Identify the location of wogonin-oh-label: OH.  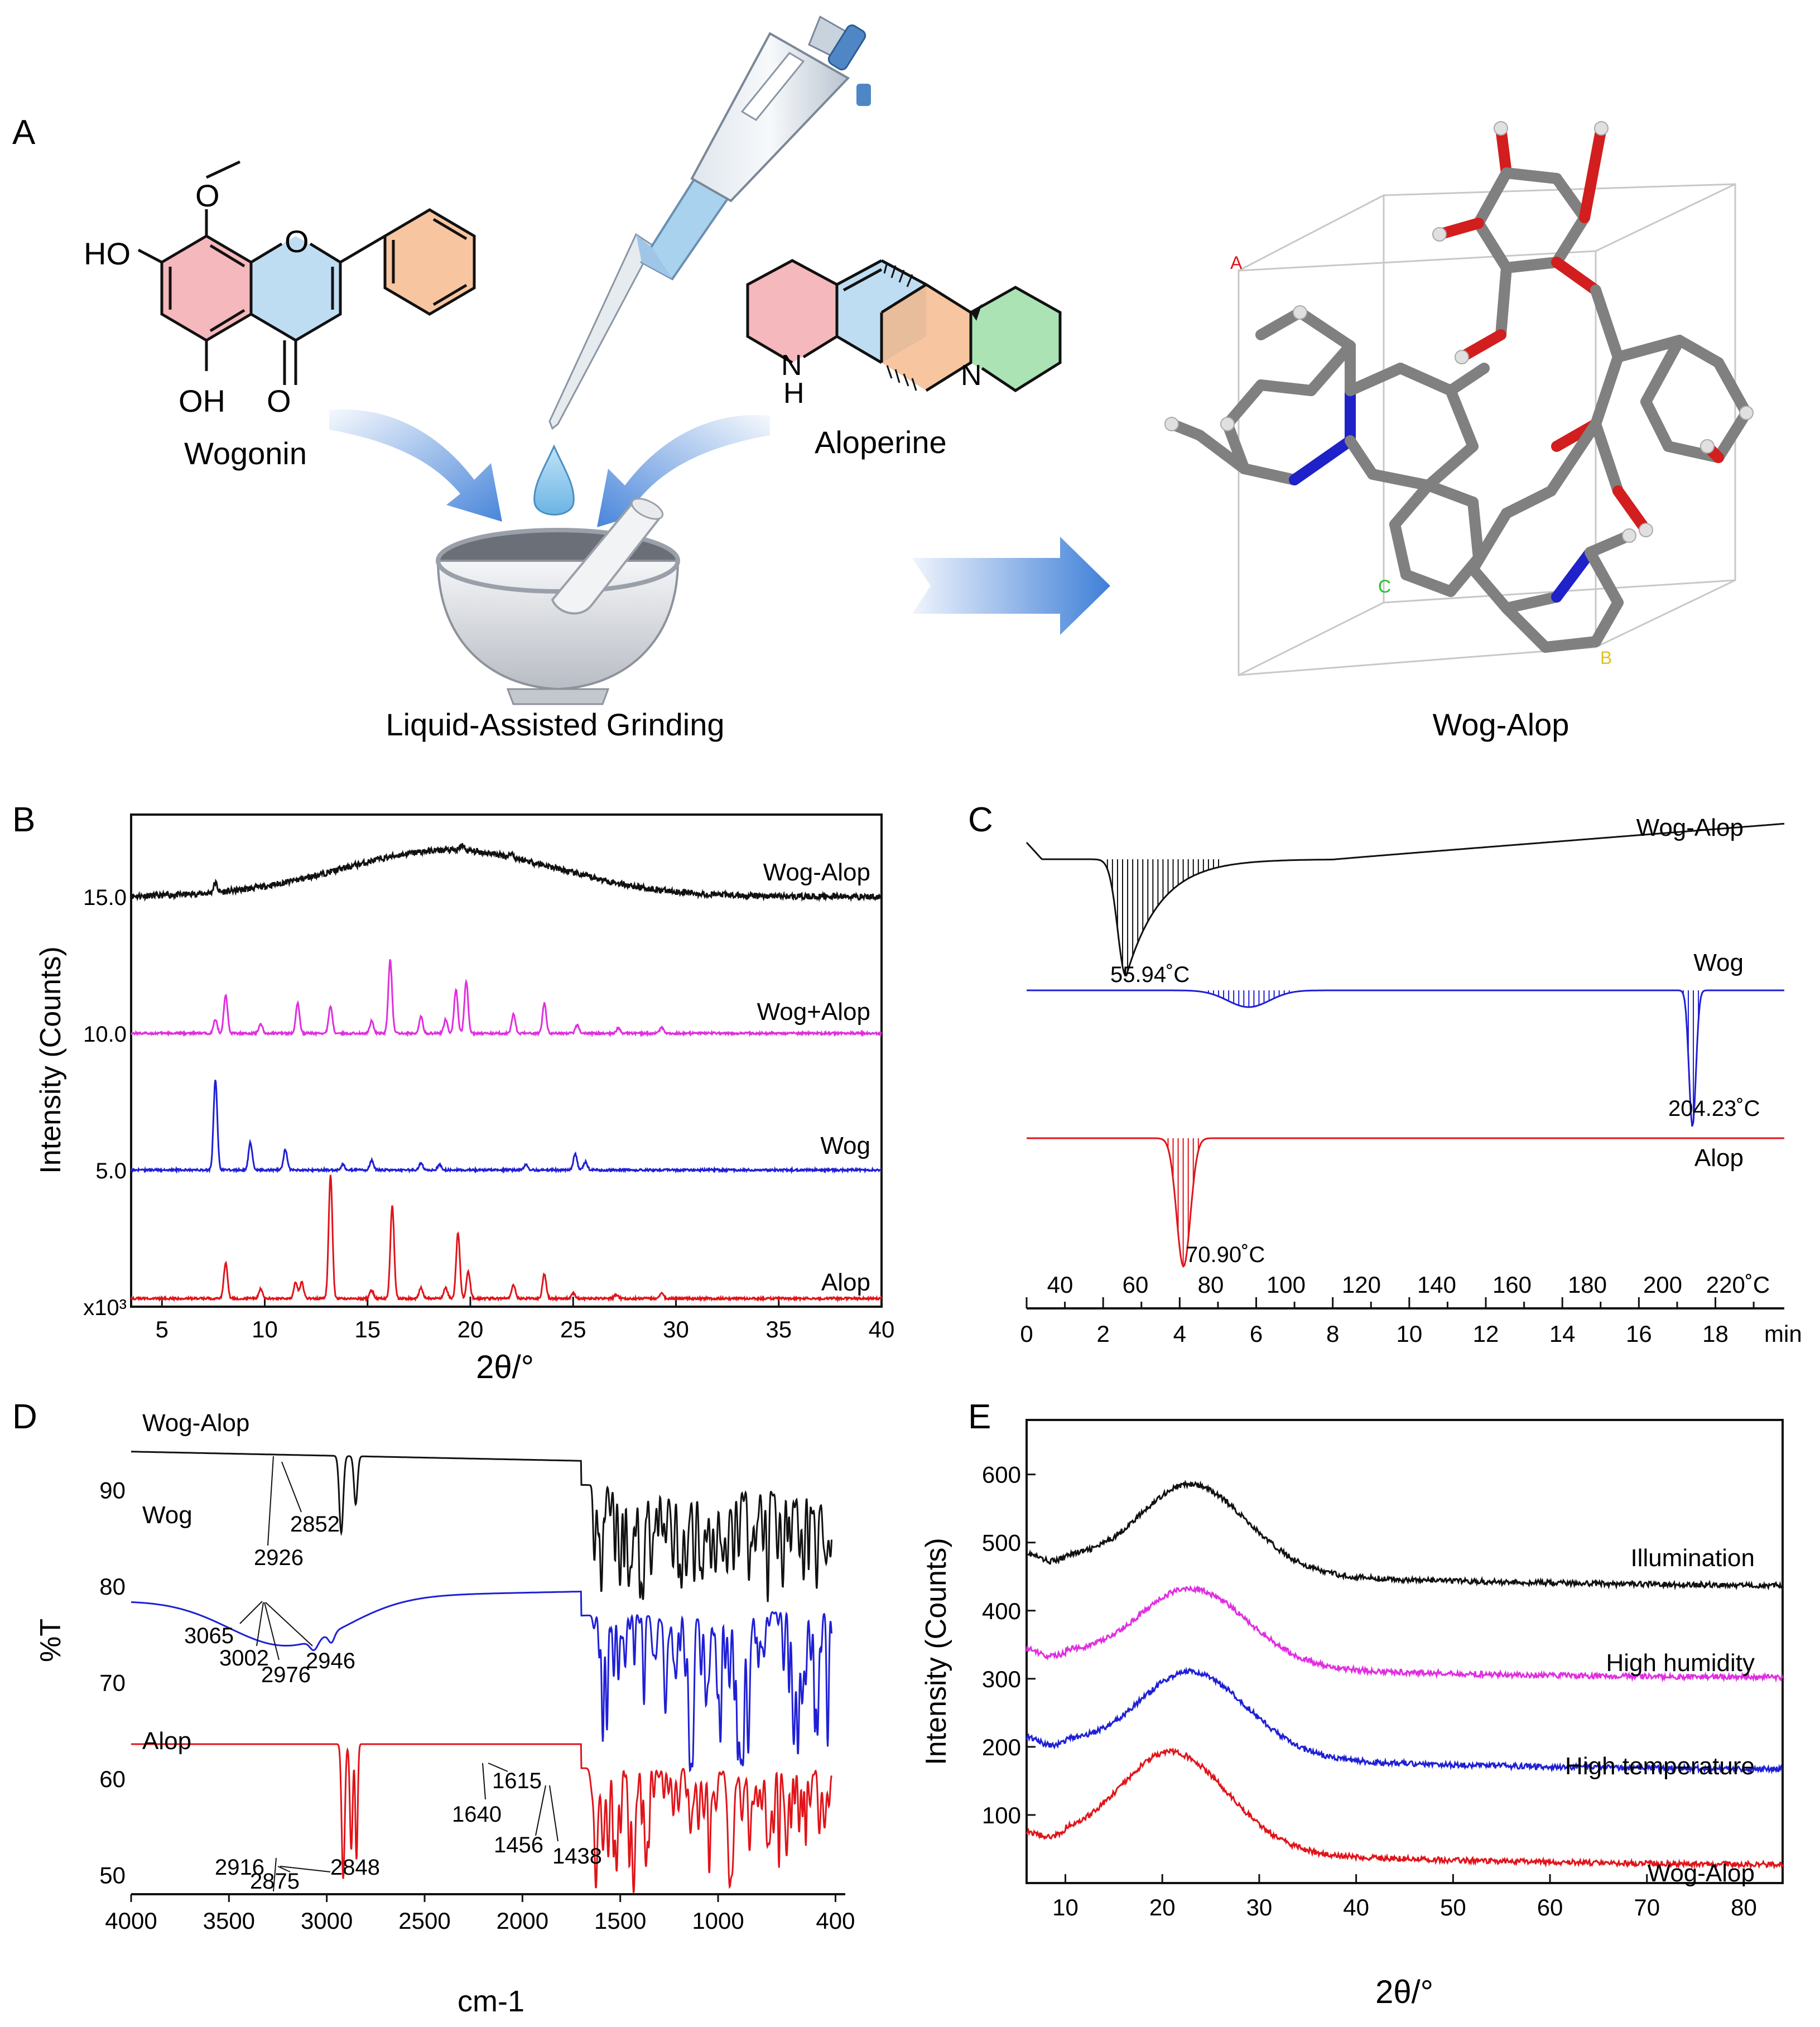
(202, 400).